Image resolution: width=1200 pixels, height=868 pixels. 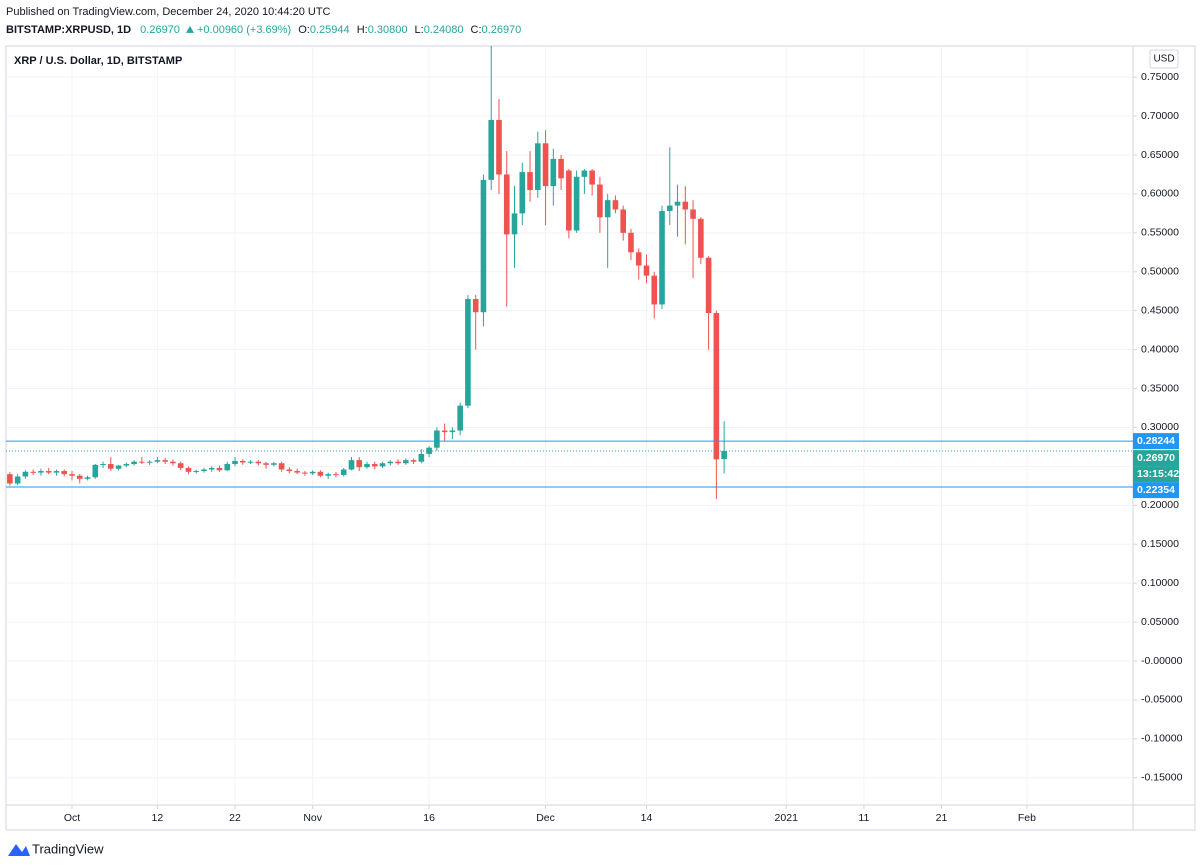 What do you see at coordinates (863, 818) in the screenshot?
I see `x-tick-label: 11` at bounding box center [863, 818].